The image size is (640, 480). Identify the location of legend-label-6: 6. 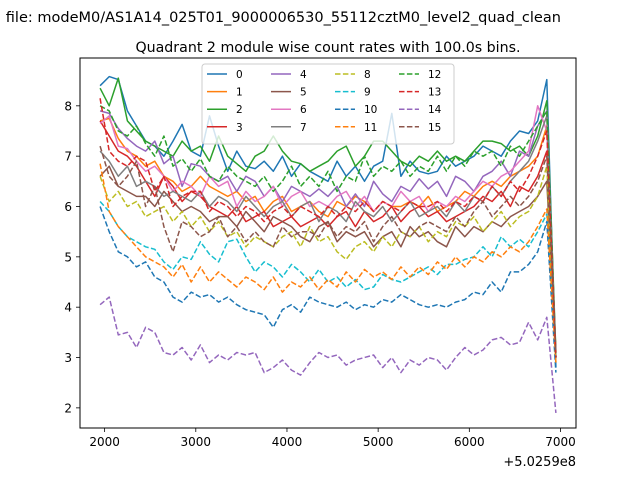
(303, 110).